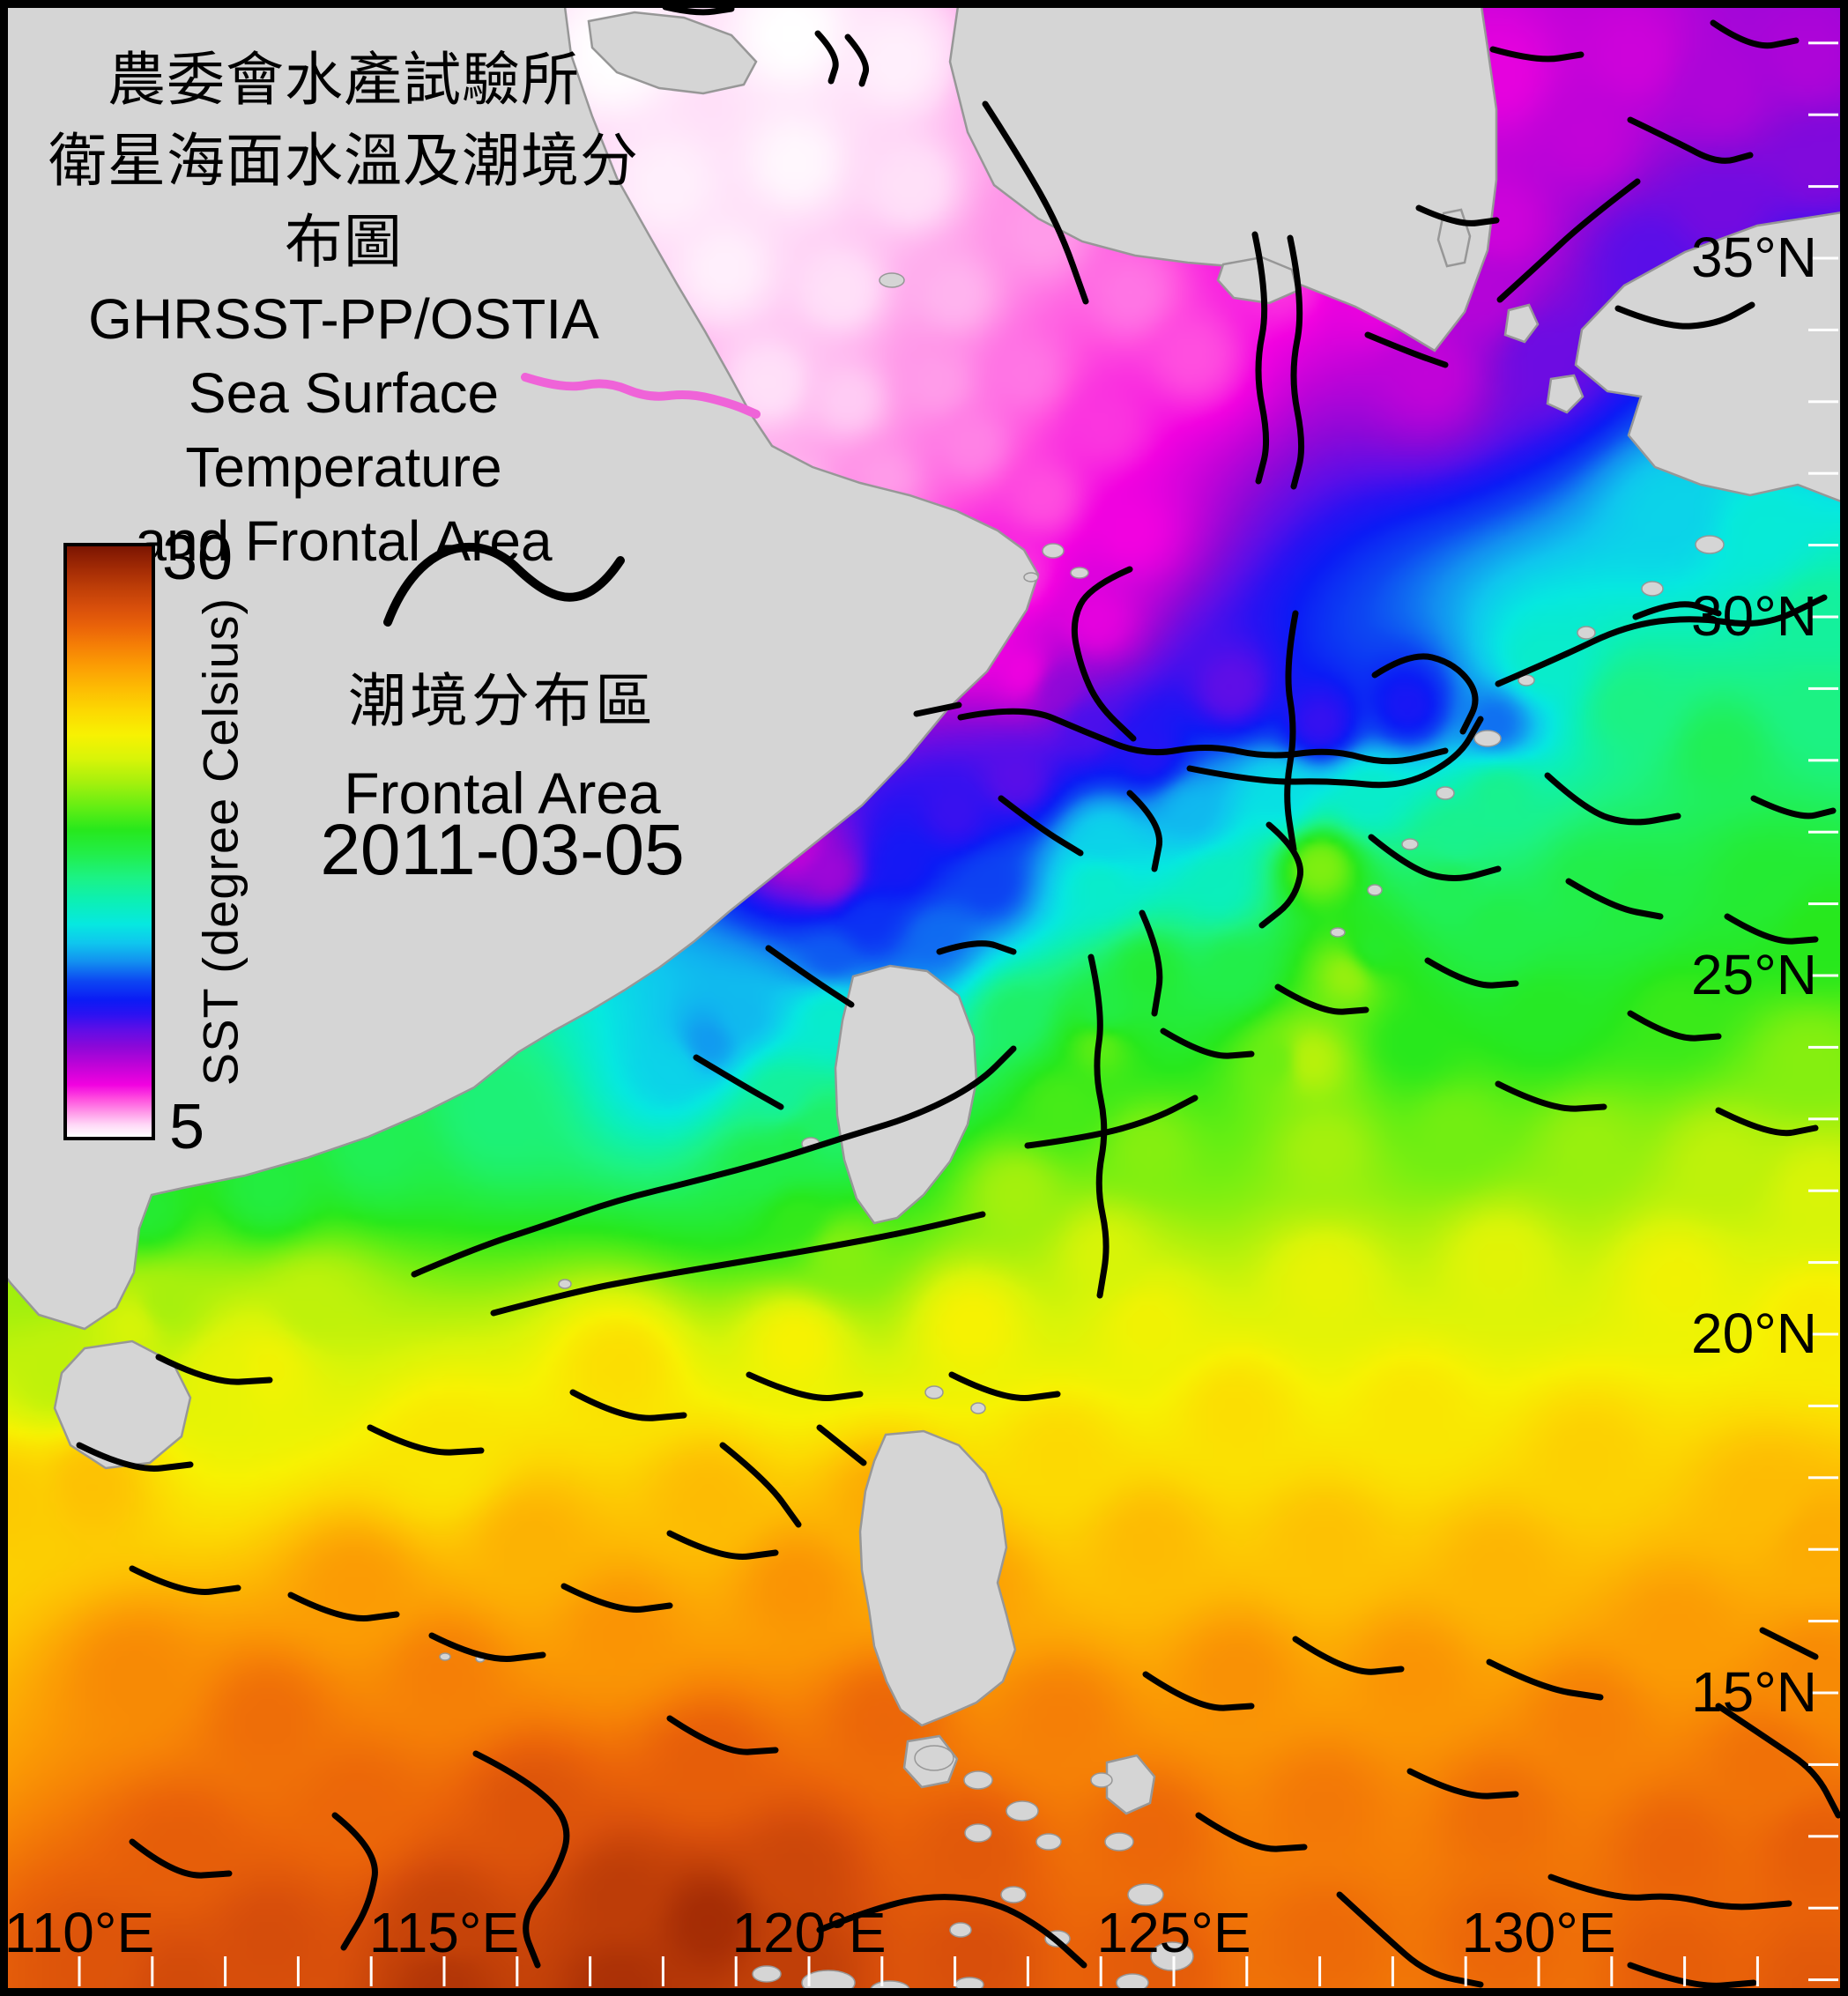 This screenshot has width=1848, height=1996. What do you see at coordinates (198, 558) in the screenshot?
I see `colorbar-max-label: 30` at bounding box center [198, 558].